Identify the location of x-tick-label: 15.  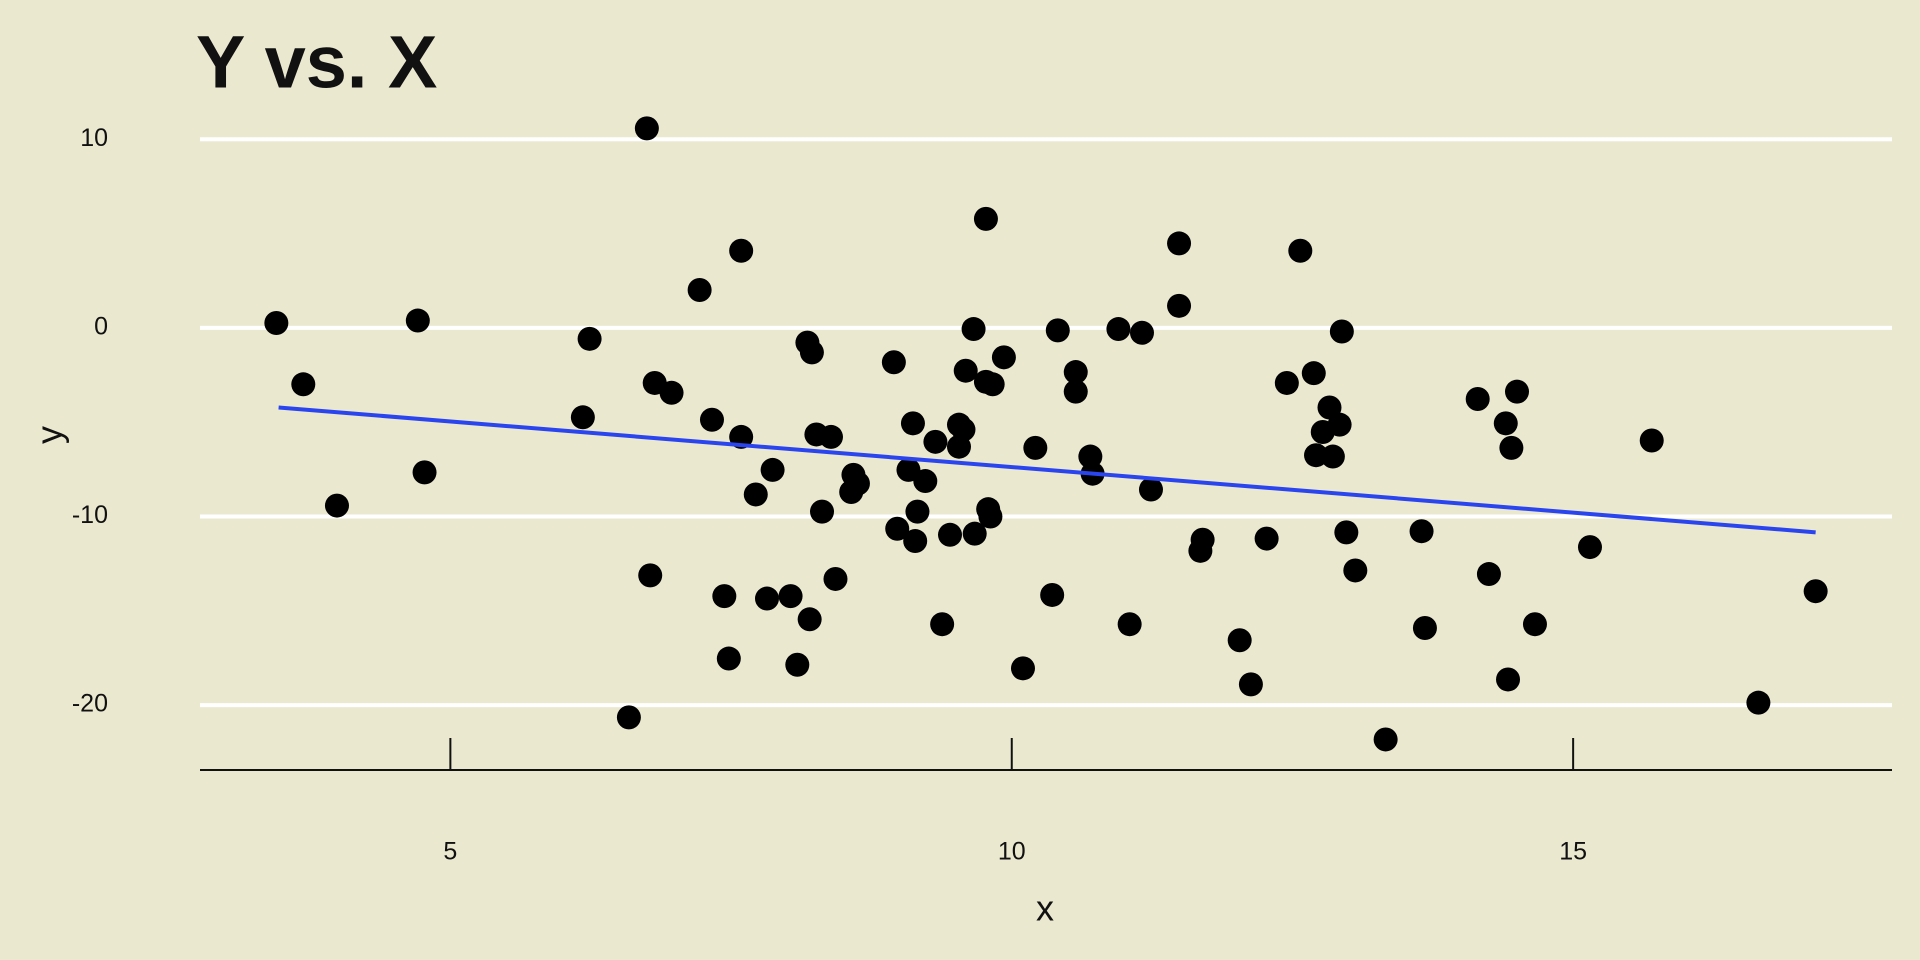
(1573, 852).